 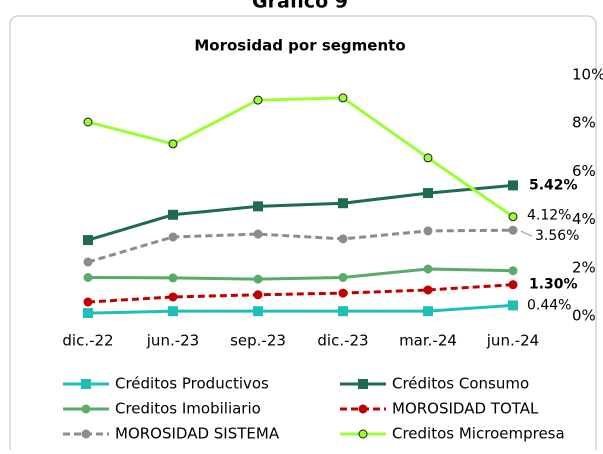 What do you see at coordinates (192, 384) in the screenshot?
I see `legend-label: Créditos Productivos` at bounding box center [192, 384].